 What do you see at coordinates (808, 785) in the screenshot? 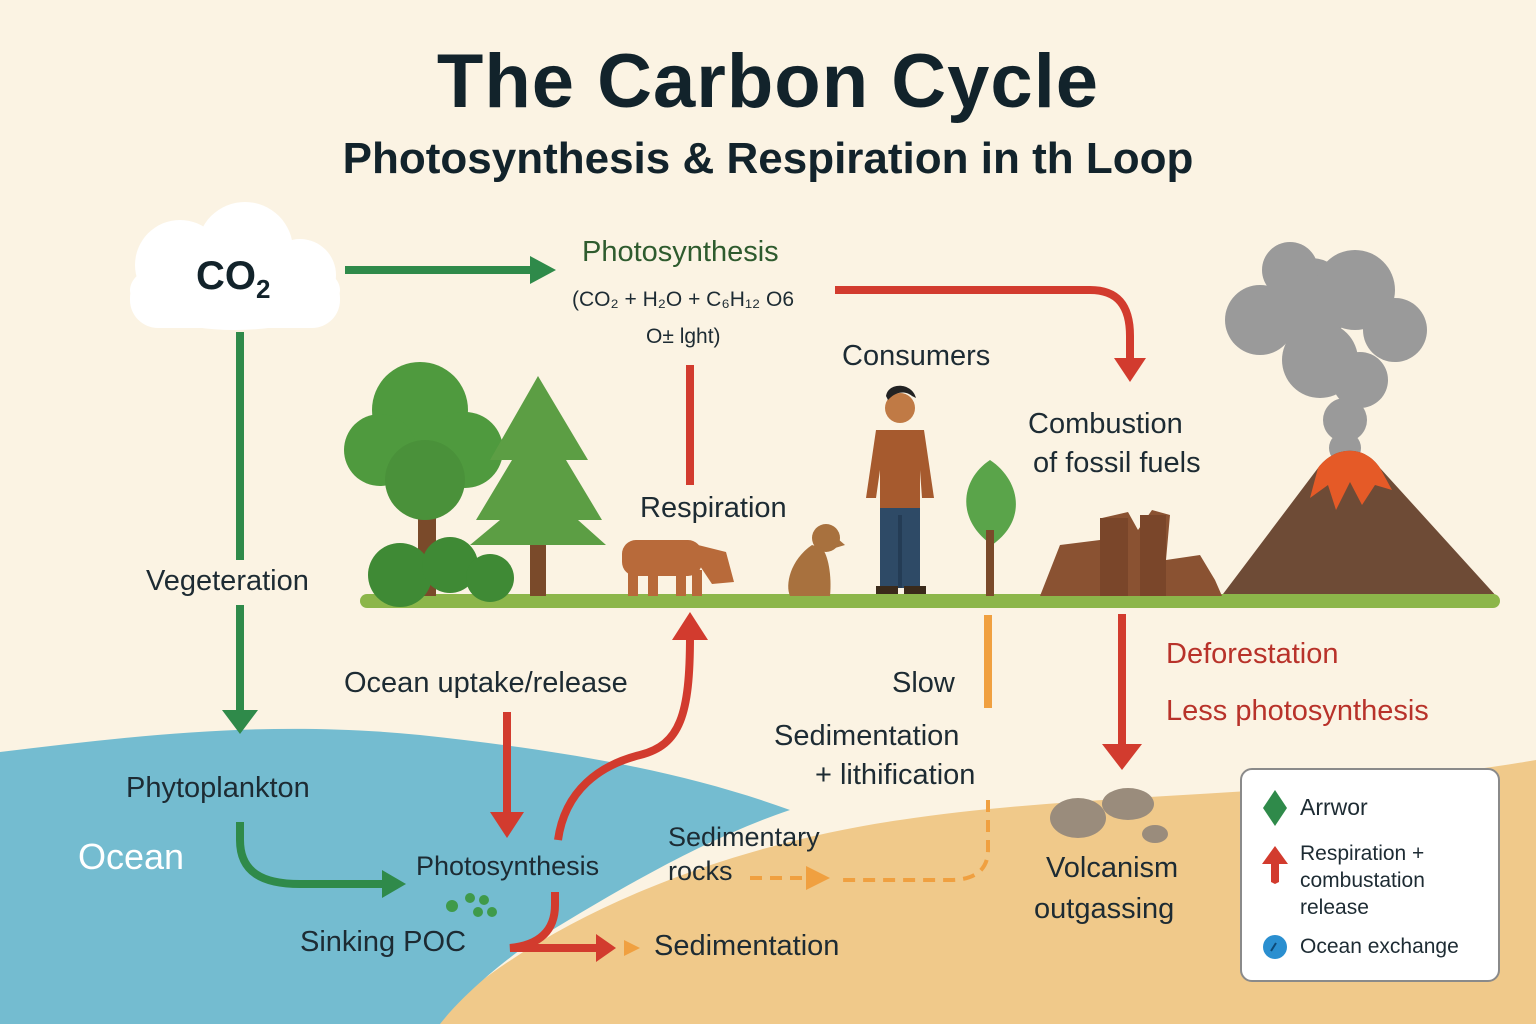
I see `orange-arrows` at bounding box center [808, 785].